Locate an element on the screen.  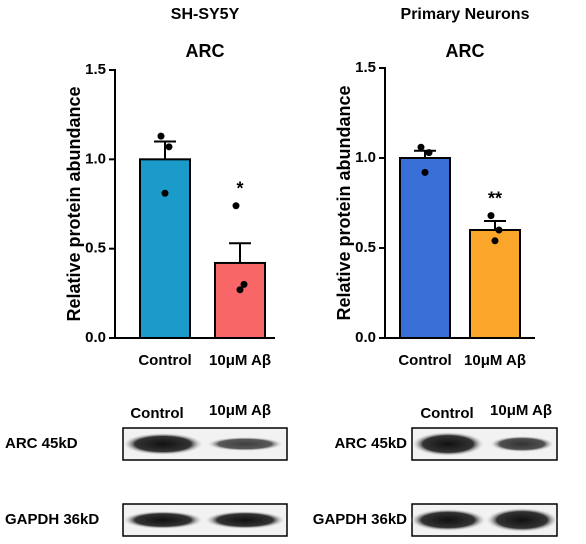
chart-subtitle: SH-SY5Y is located at coordinates (205, 14).